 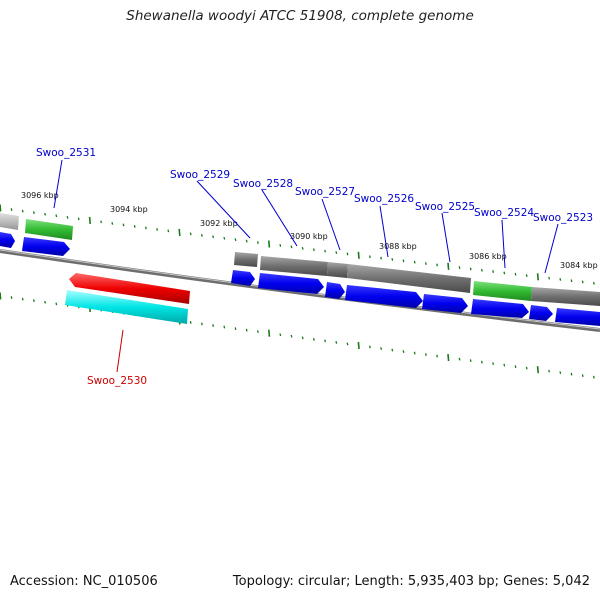 I want to click on light-gray-feature, so click(x=9, y=221).